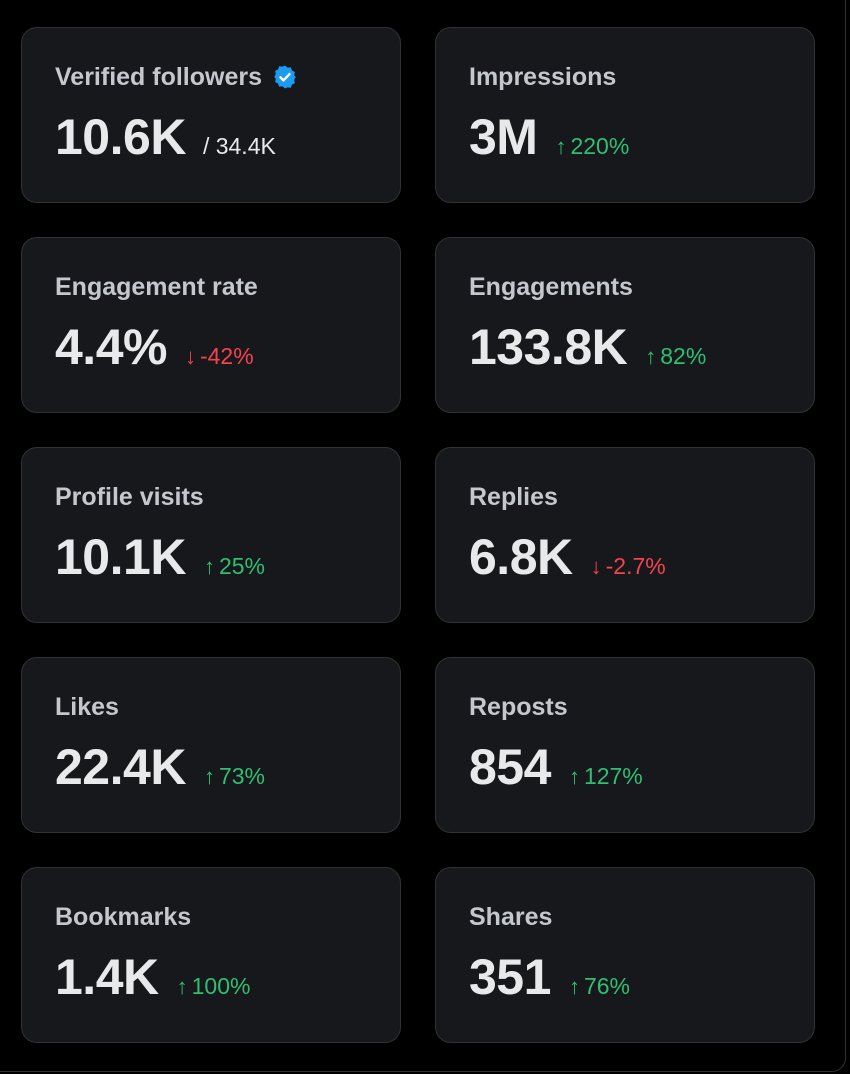 The height and width of the screenshot is (1074, 850). What do you see at coordinates (641, 977) in the screenshot?
I see `metric-value-row: 351 ↑ 76%` at bounding box center [641, 977].